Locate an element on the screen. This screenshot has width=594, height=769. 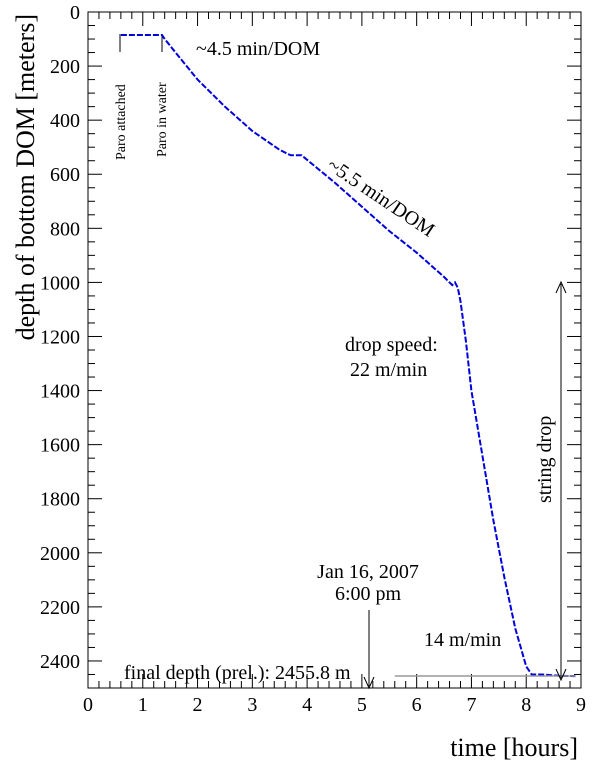
y-tick-label: 2400 is located at coordinates (60, 662).